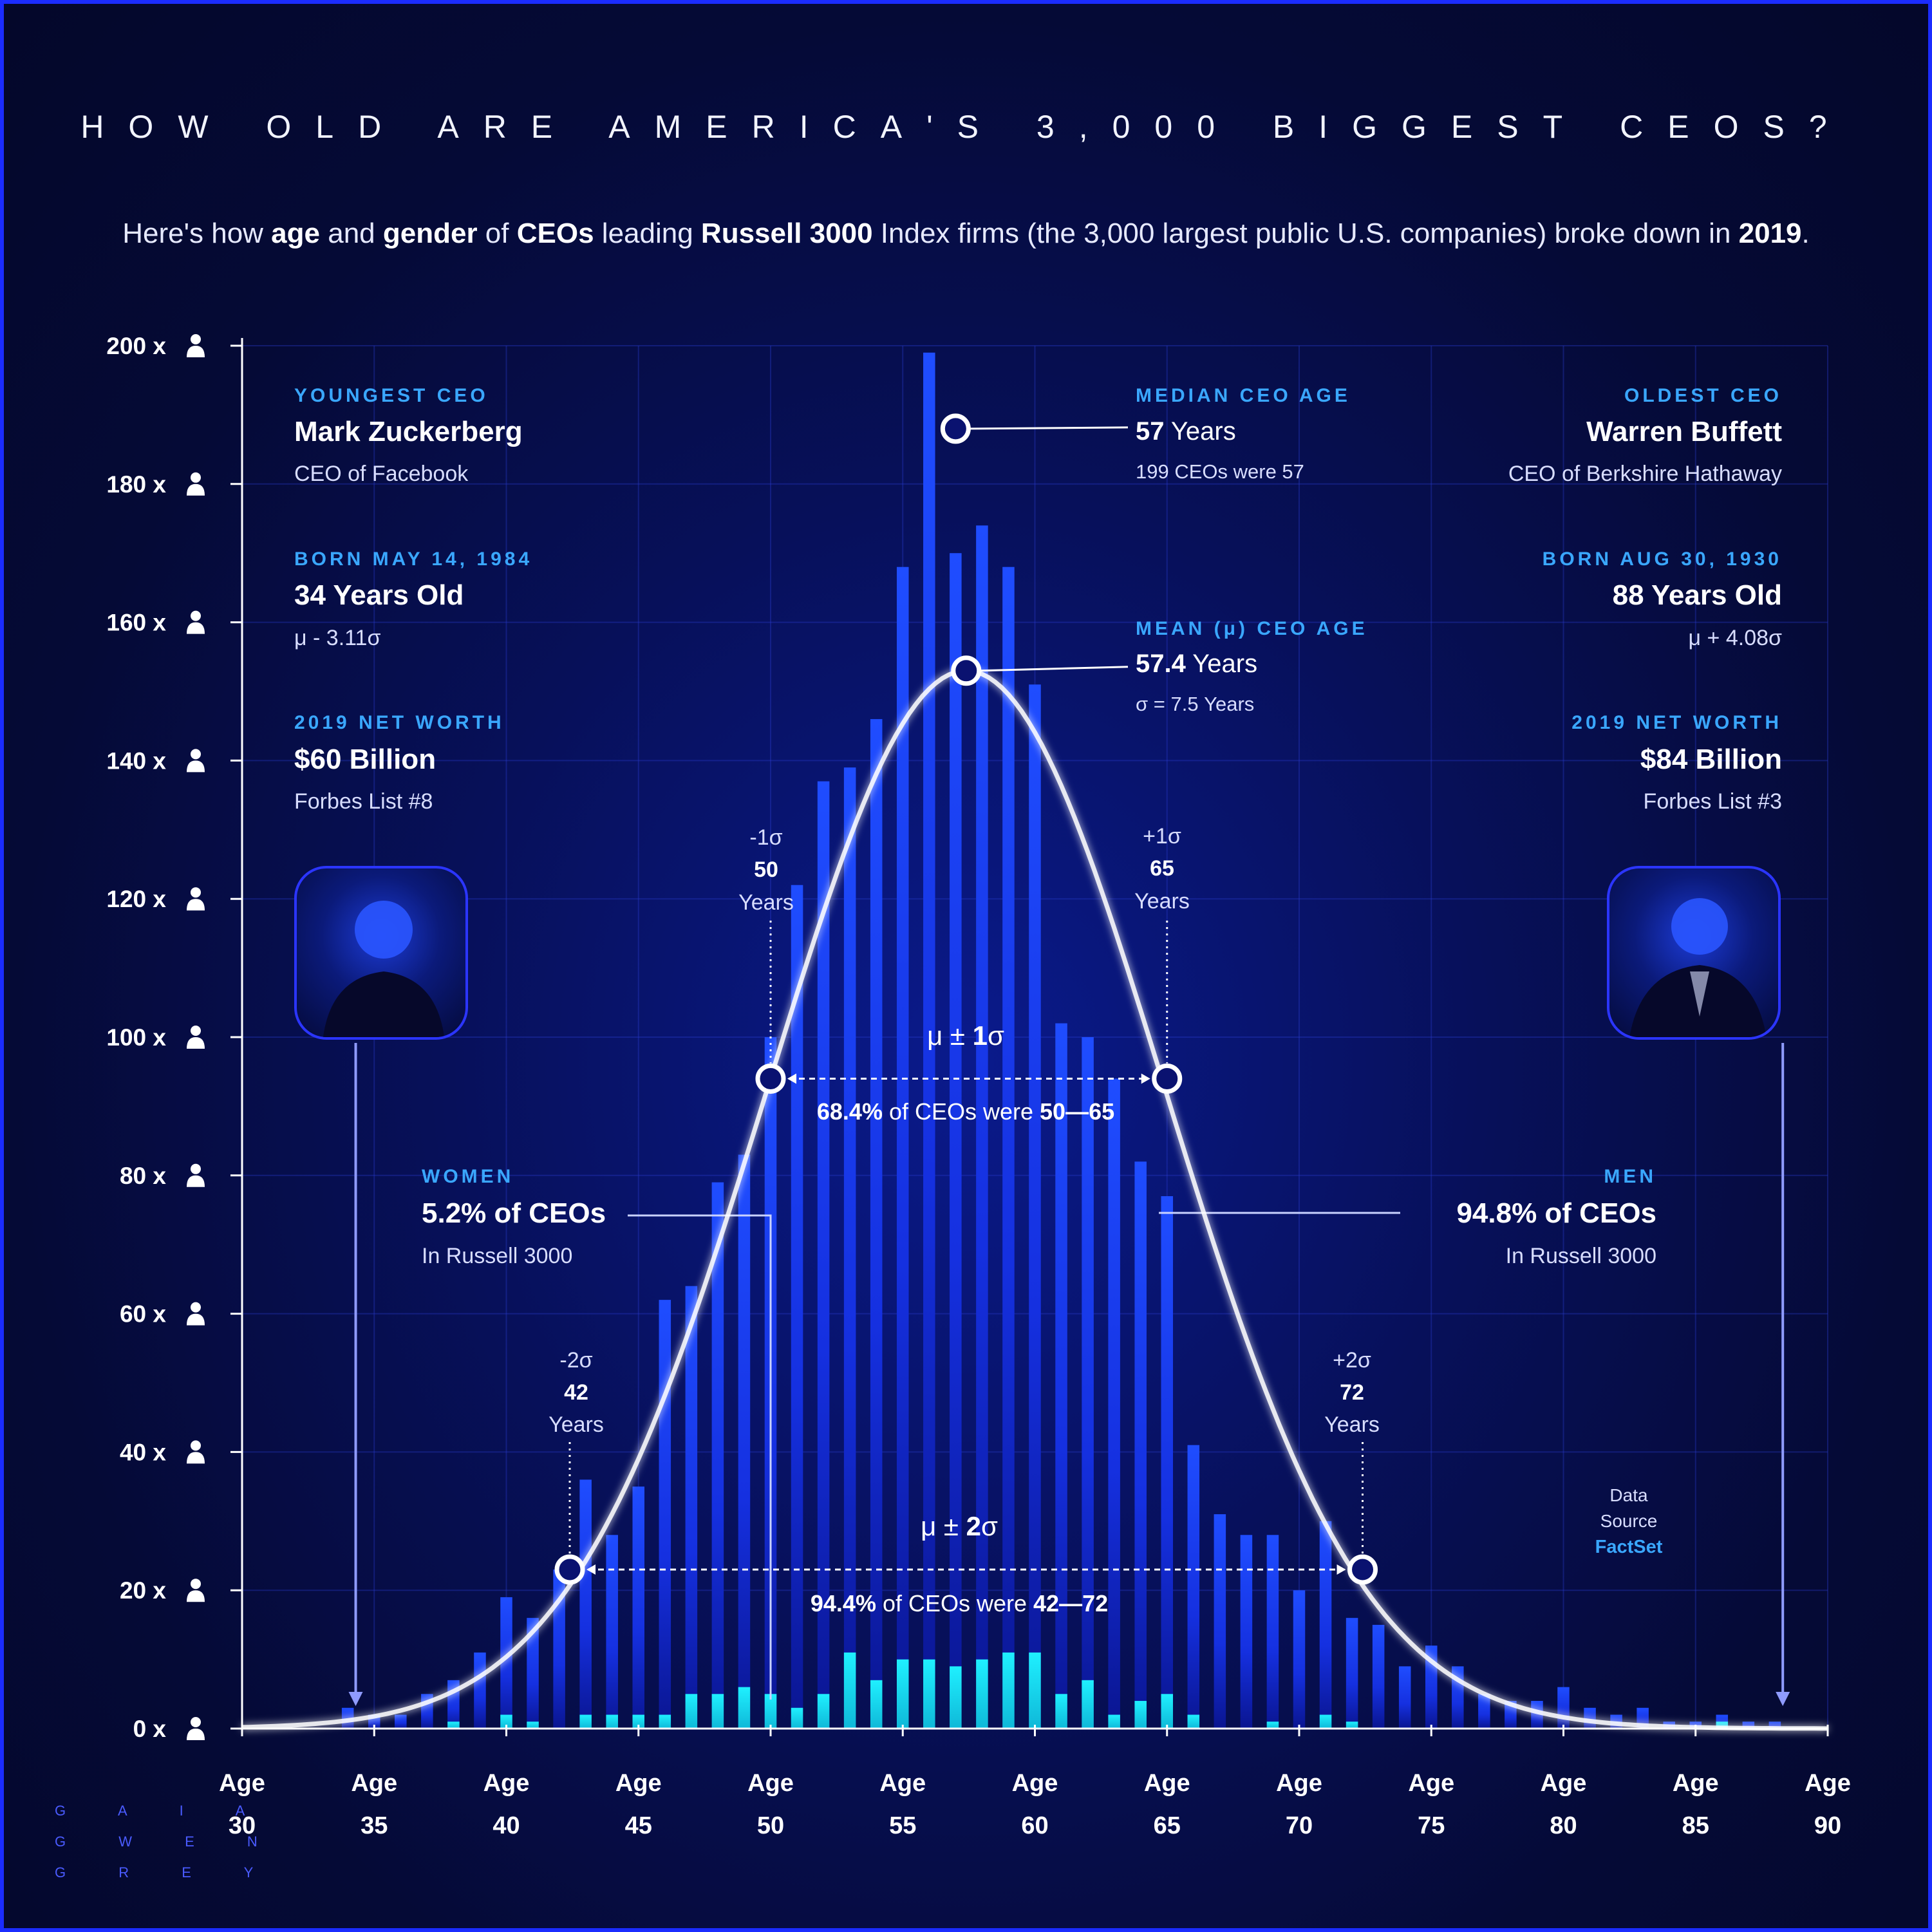  What do you see at coordinates (365, 759) in the screenshot?
I see `youngest-worth: $60 Billion` at bounding box center [365, 759].